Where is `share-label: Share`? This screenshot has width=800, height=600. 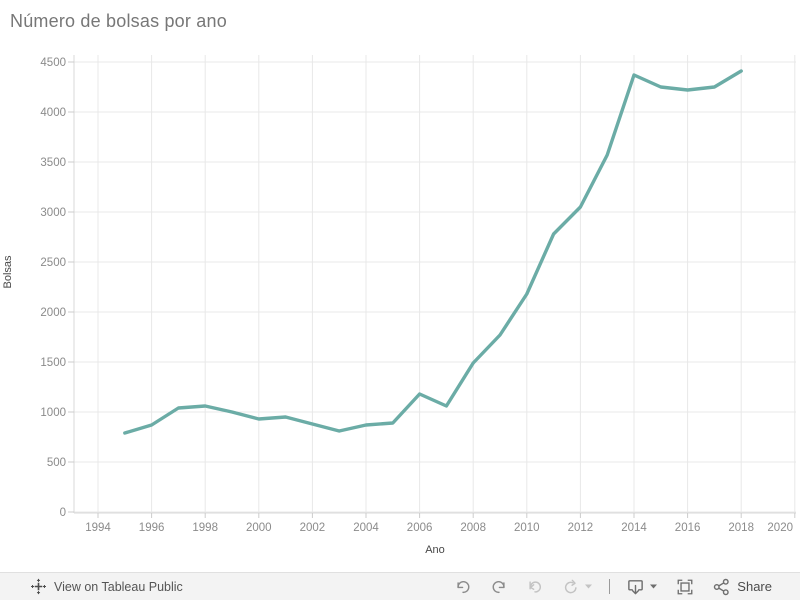 share-label: Share is located at coordinates (754, 586).